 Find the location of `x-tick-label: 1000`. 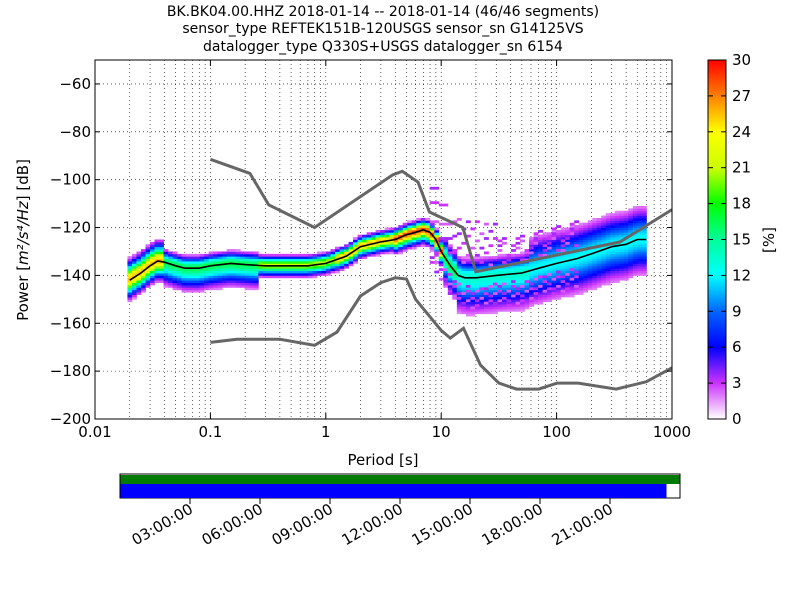

x-tick-label: 1000 is located at coordinates (672, 432).